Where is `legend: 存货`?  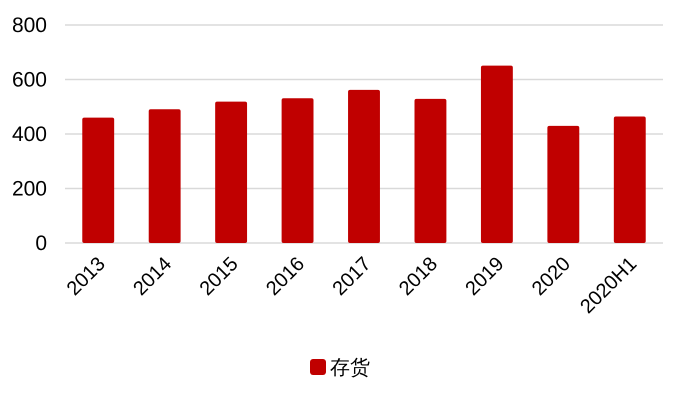 legend: 存货 is located at coordinates (340, 368).